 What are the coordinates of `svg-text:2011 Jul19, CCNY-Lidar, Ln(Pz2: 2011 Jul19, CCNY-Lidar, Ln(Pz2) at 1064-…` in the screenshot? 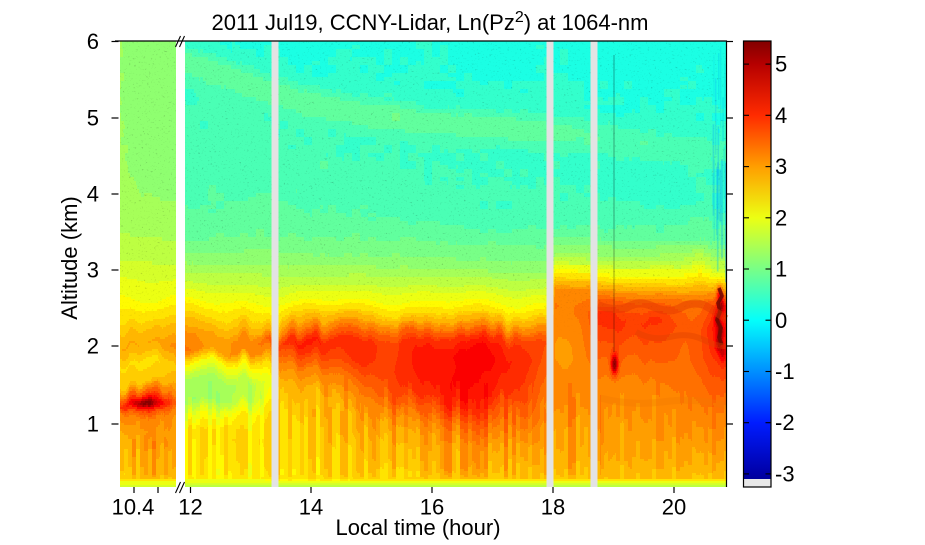 It's located at (430, 22).